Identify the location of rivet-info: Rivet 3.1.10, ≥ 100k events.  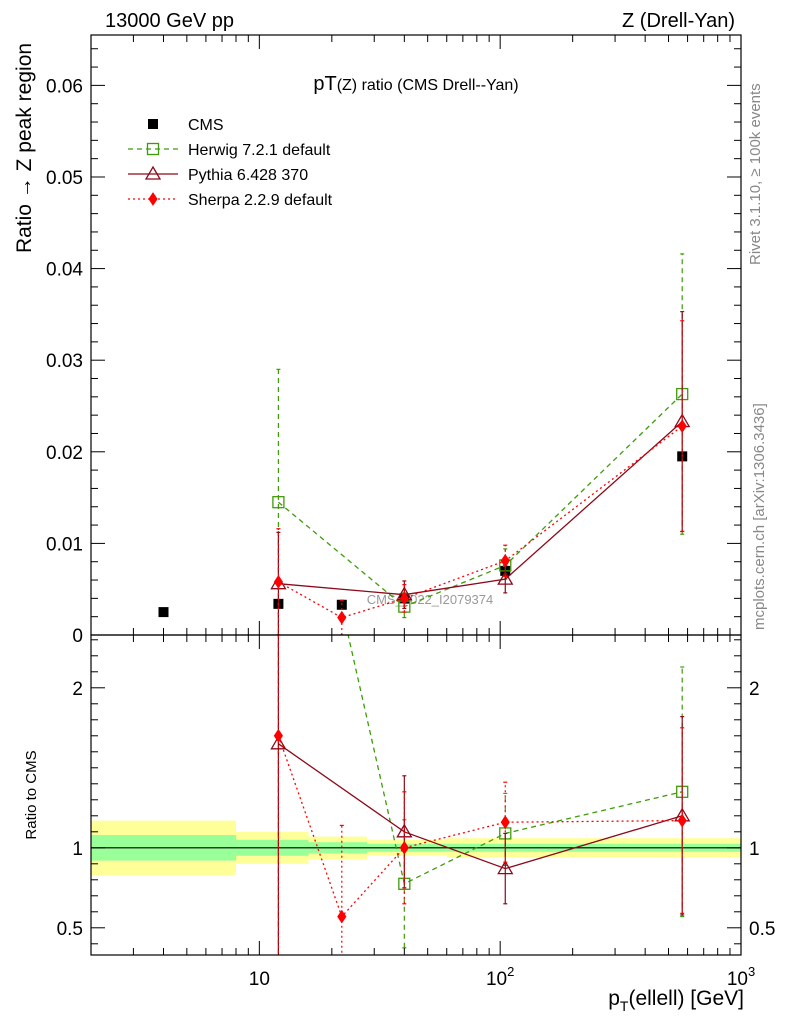
(755, 174).